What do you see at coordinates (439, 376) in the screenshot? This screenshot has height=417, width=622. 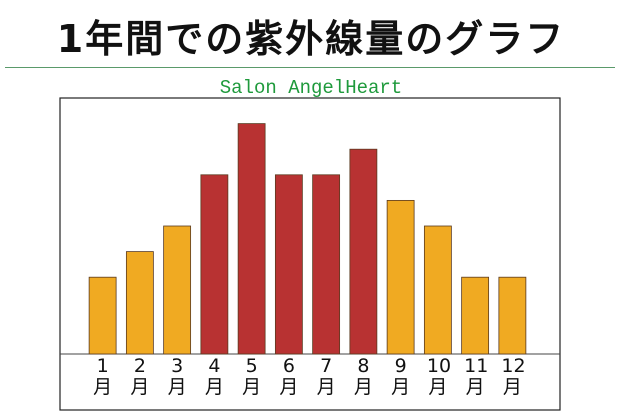 I see `x-tick-label: 10月` at bounding box center [439, 376].